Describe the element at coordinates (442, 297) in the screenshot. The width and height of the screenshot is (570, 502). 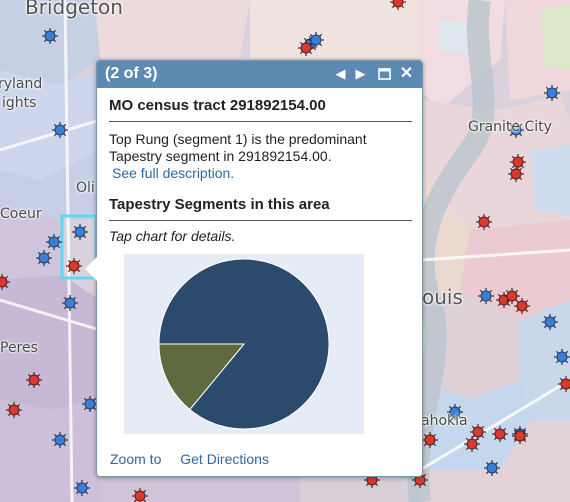
I see `place-label: ouis` at that location.